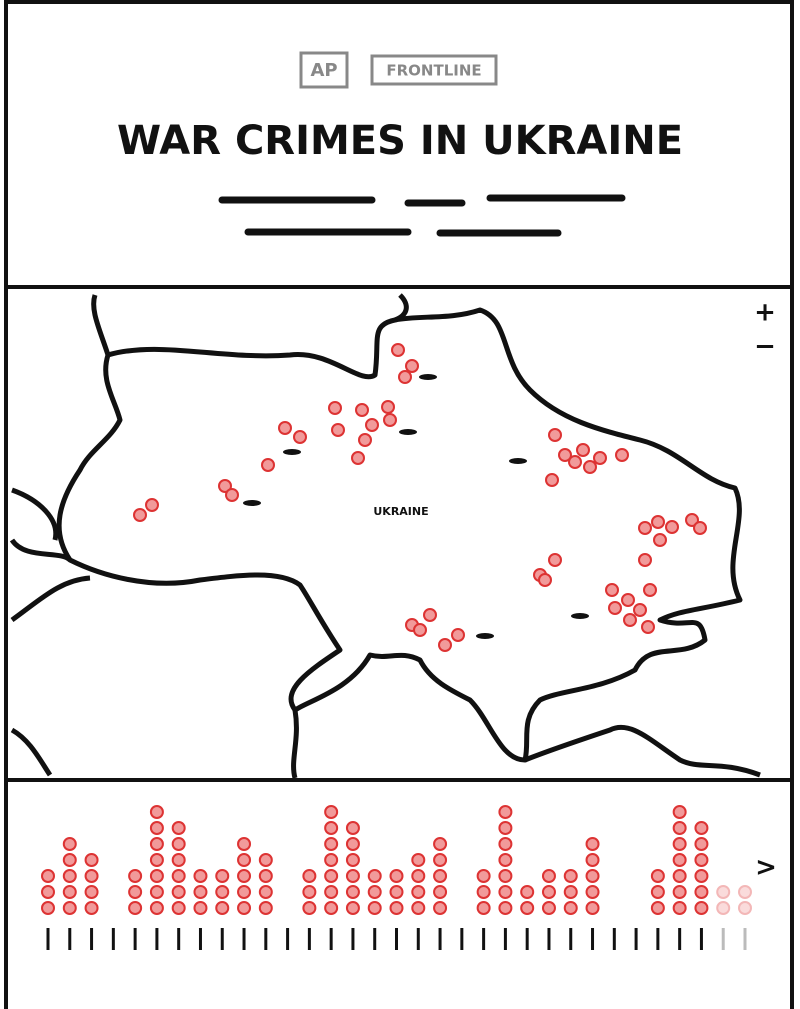 This screenshot has height=1009, width=800. I want to click on zoom-in: +, so click(765, 313).